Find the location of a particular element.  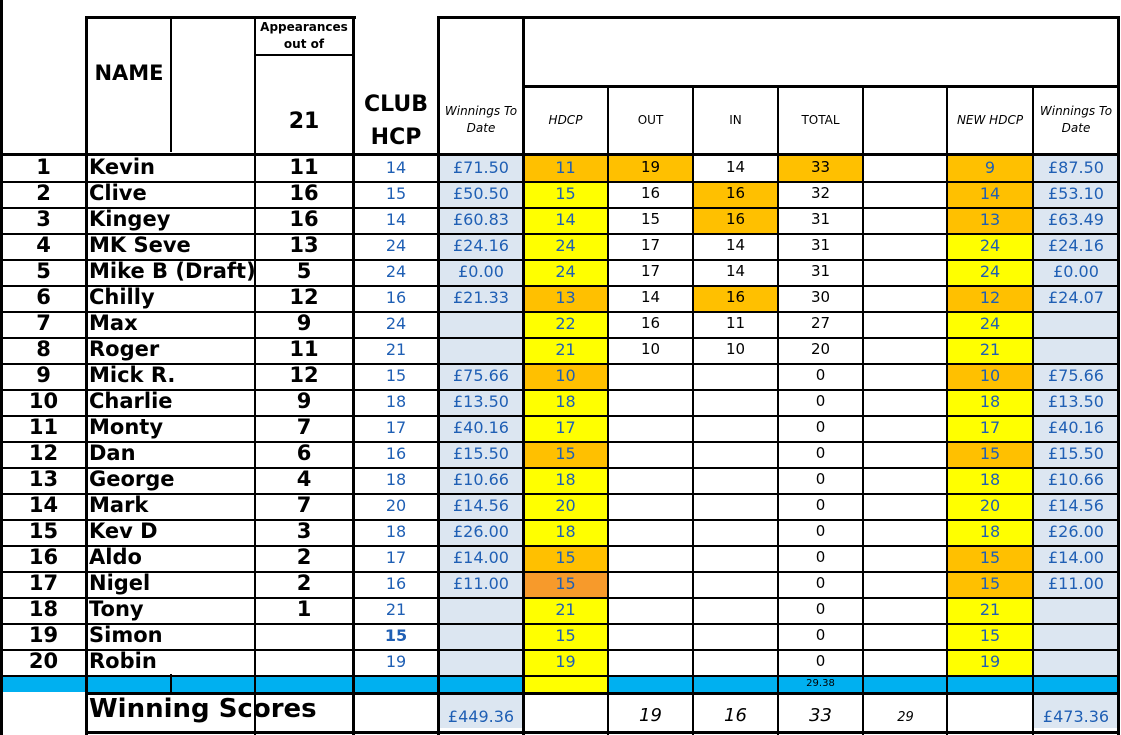

cell-new_hdcp: 9 is located at coordinates (990, 167).